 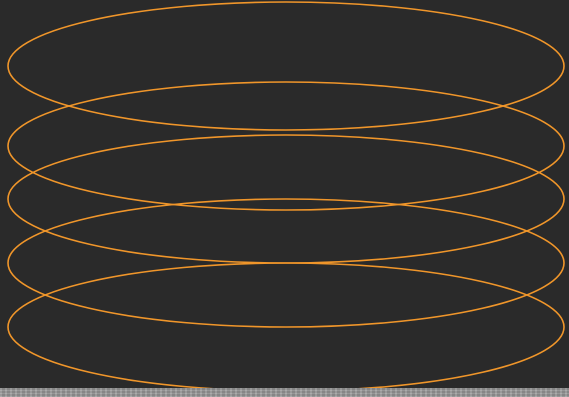 I want to click on texture-strip, so click(x=284, y=392).